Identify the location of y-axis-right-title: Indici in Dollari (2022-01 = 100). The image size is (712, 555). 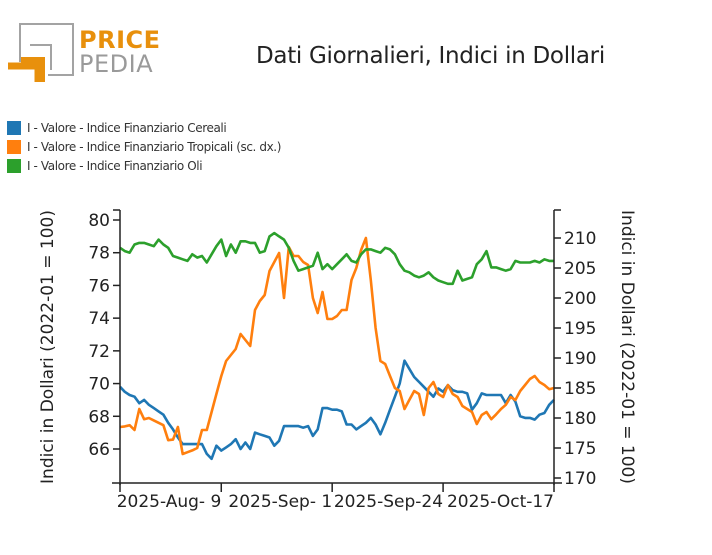
(627, 347).